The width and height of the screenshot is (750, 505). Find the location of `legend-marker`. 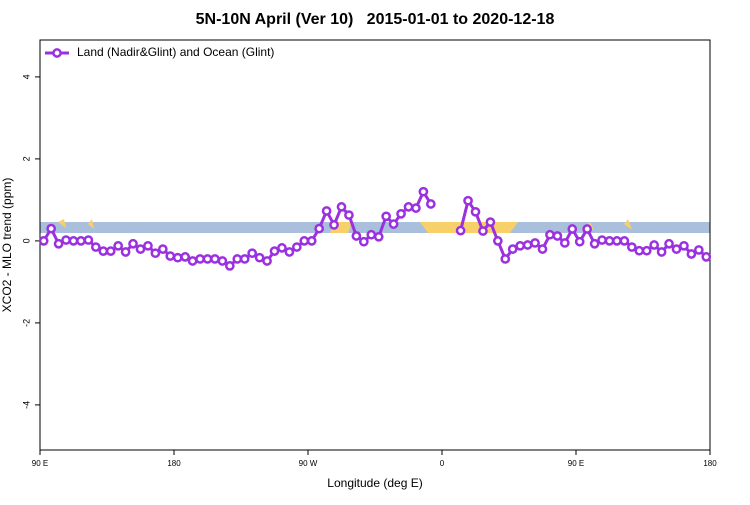

legend-marker is located at coordinates (57, 53).